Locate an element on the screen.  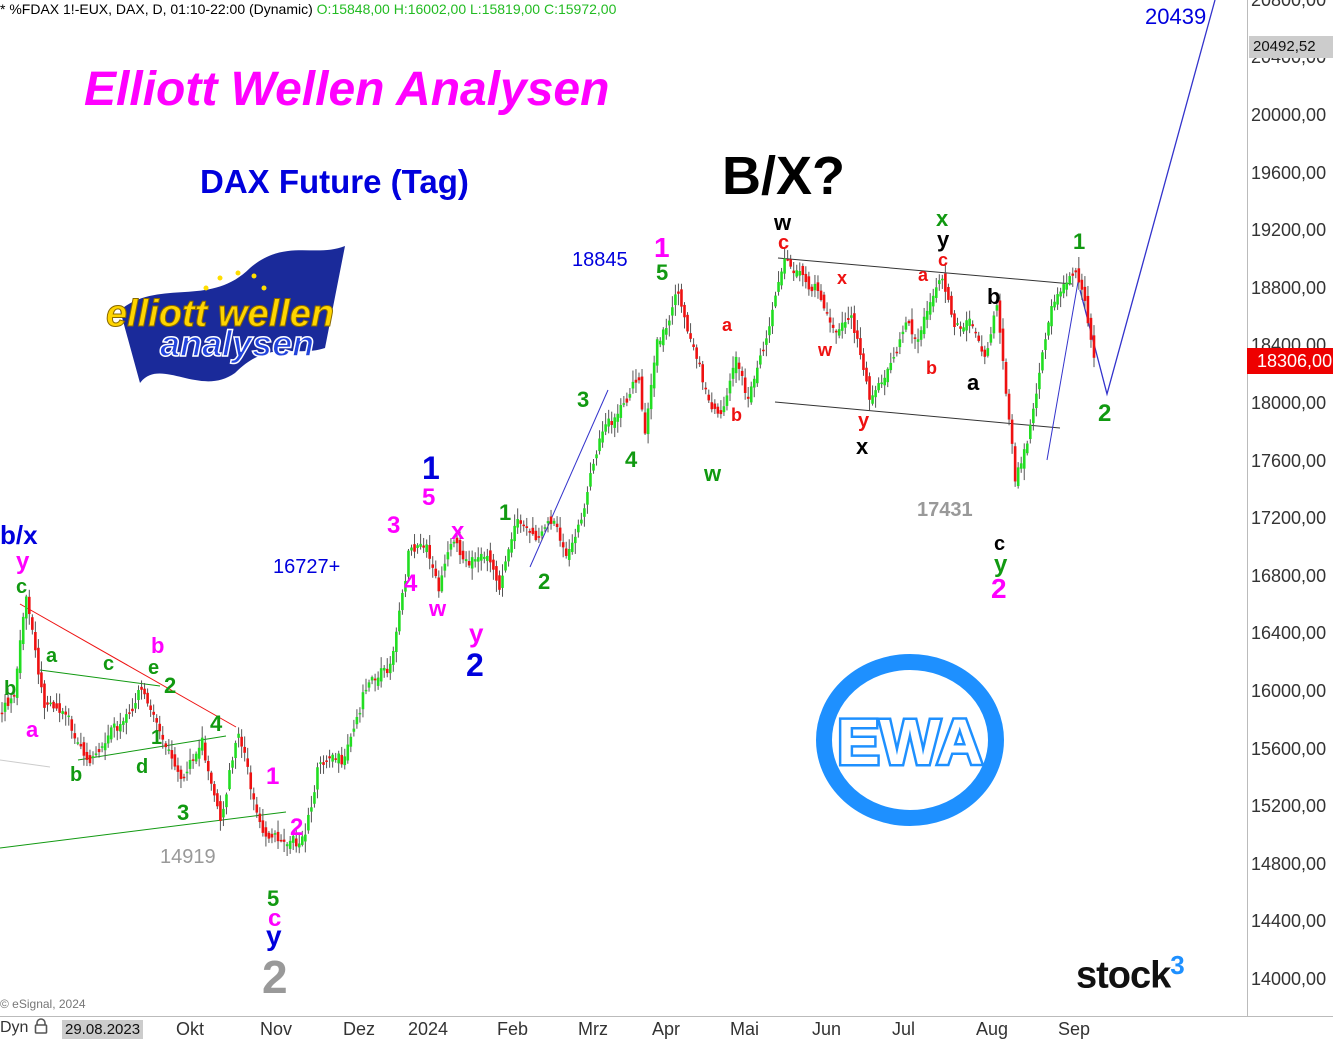
wave-label: x is located at coordinates (458, 531).